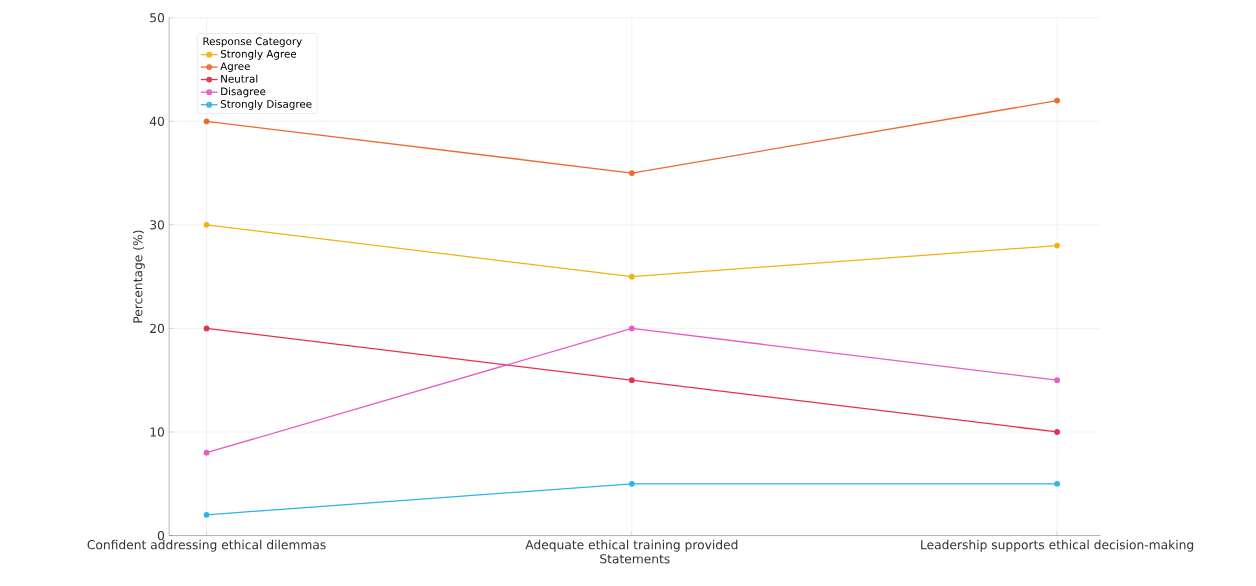 The image size is (1256, 586). What do you see at coordinates (243, 92) in the screenshot?
I see `legend-label: Disagree` at bounding box center [243, 92].